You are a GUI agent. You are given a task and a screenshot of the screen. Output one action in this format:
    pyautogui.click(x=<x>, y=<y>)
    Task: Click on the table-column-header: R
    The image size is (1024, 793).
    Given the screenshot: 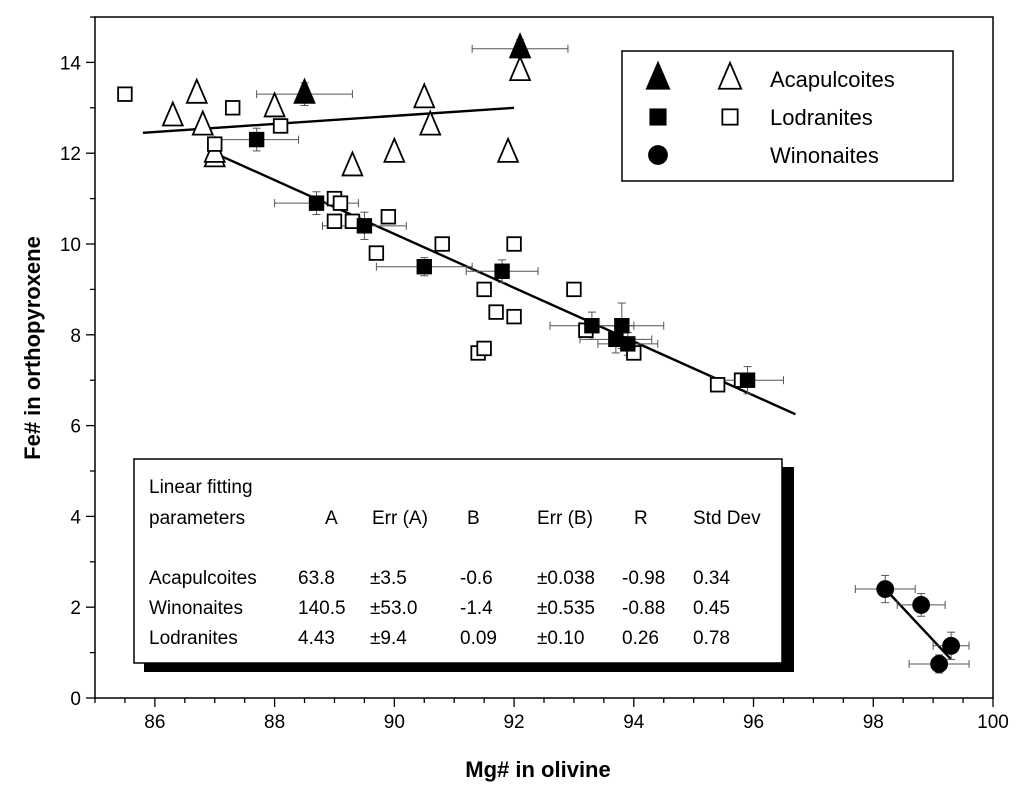 What is the action you would take?
    pyautogui.click(x=641, y=518)
    